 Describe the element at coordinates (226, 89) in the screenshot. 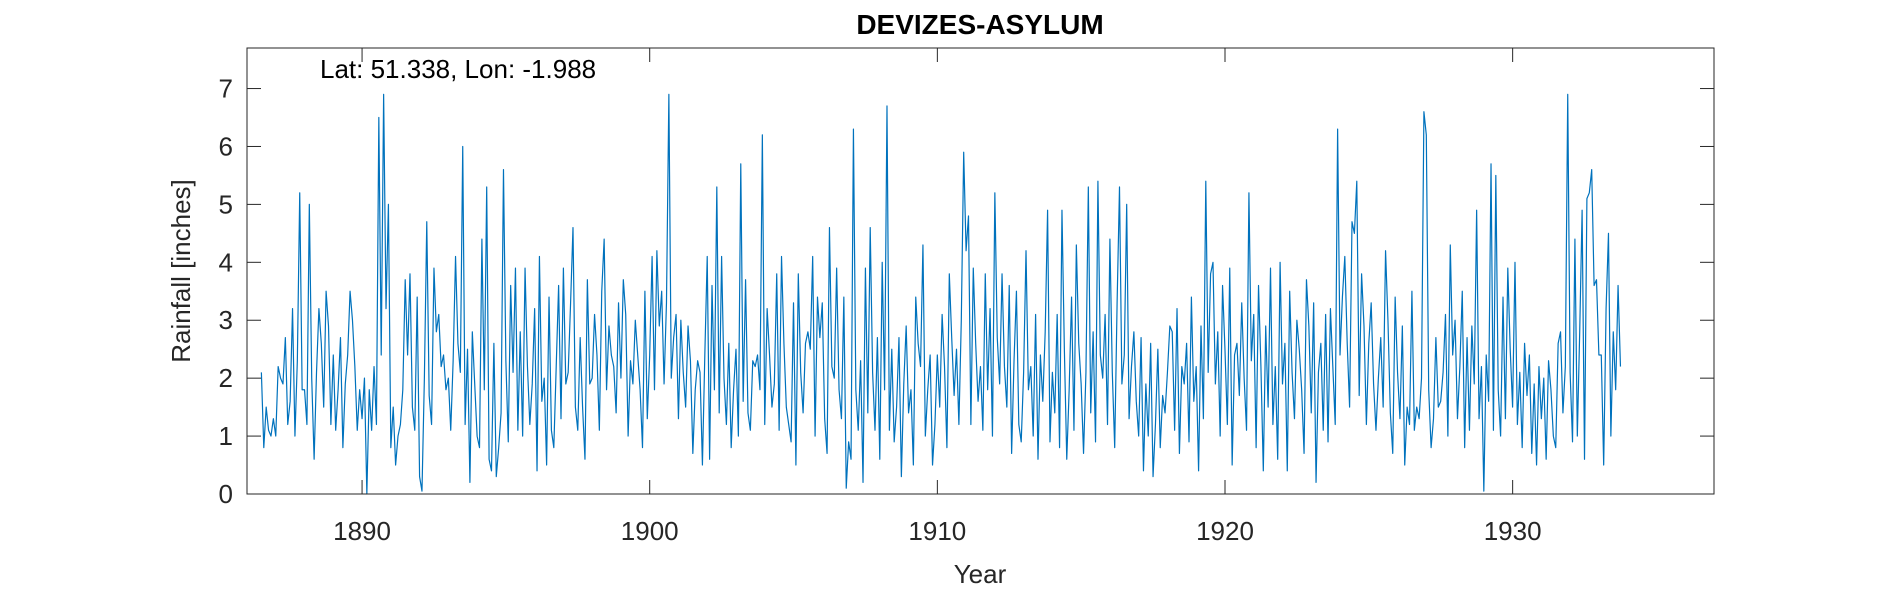

I see `y-tick-label: 7` at that location.